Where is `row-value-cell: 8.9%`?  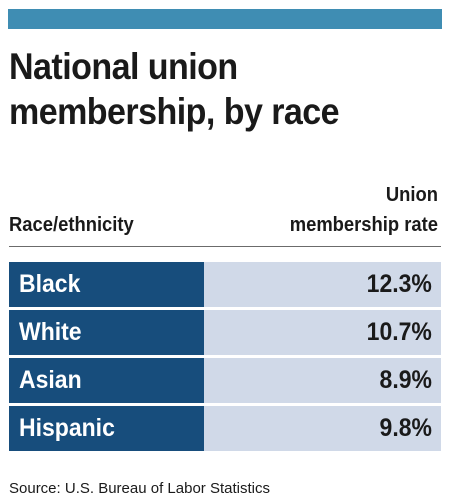
row-value-cell: 8.9% is located at coordinates (322, 380).